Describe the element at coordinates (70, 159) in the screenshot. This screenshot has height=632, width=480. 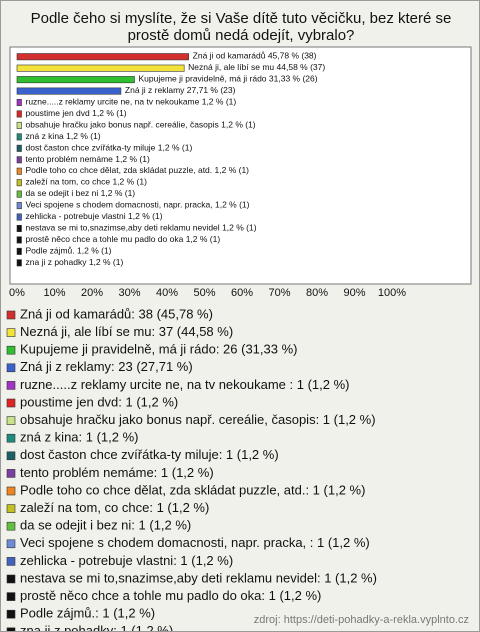
I see `category-label: tento problém nemáme` at that location.